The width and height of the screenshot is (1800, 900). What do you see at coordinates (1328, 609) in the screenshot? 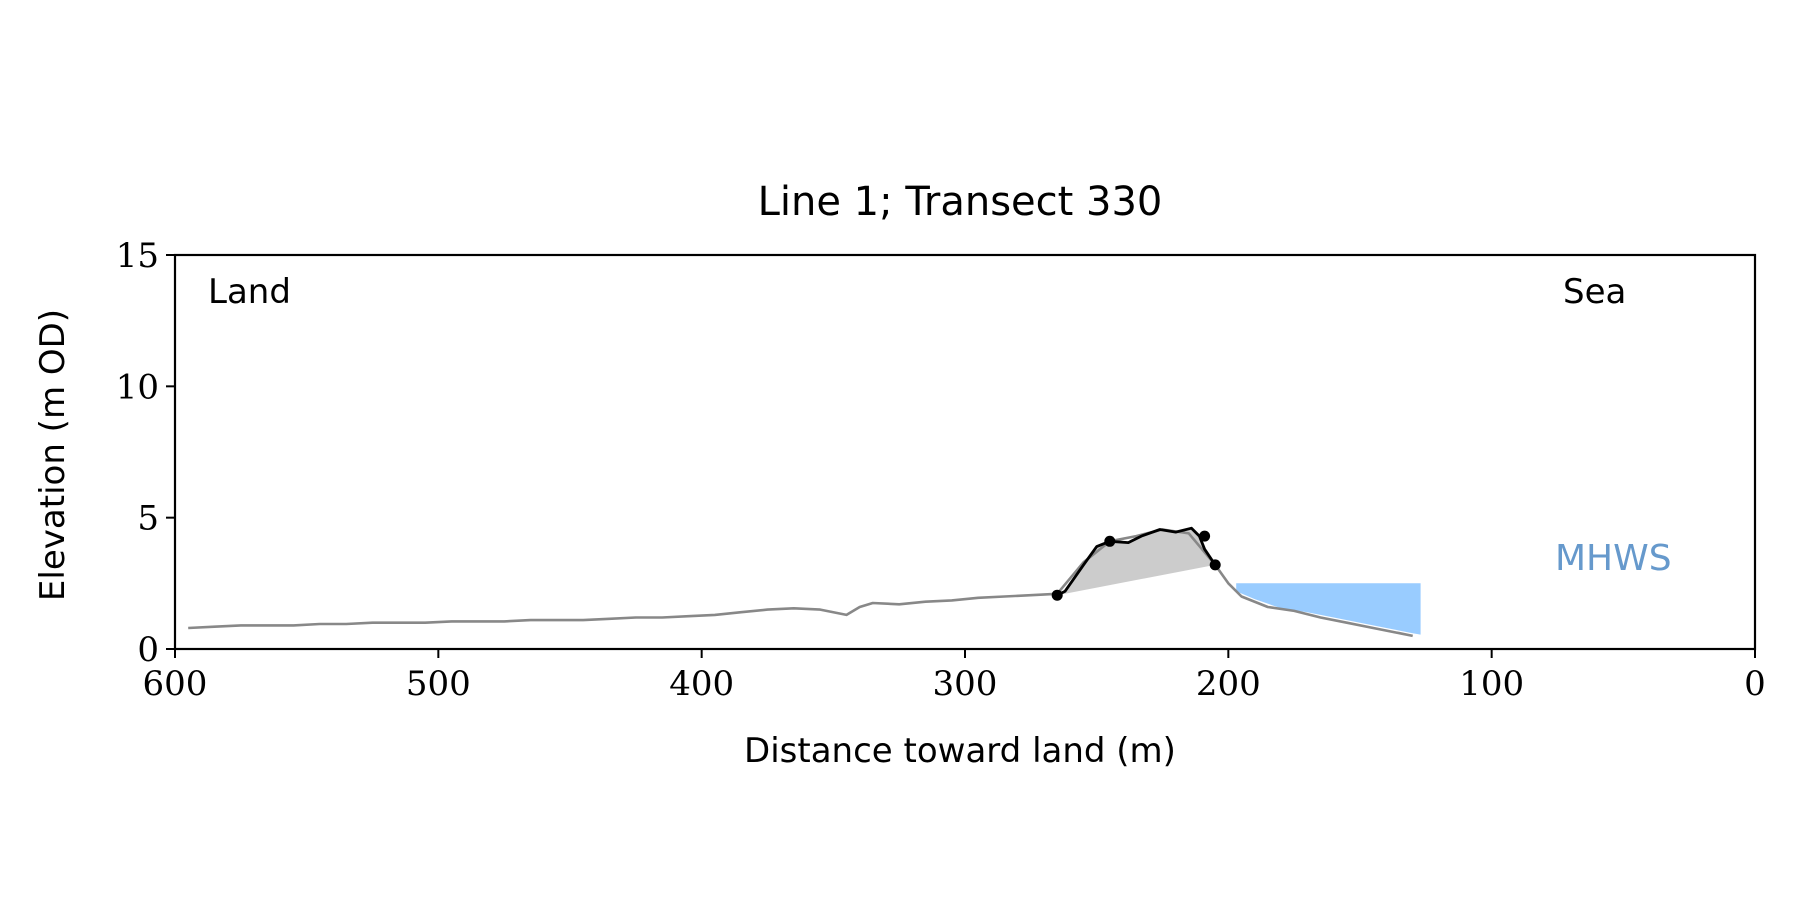
I see `mhws-water-fill` at bounding box center [1328, 609].